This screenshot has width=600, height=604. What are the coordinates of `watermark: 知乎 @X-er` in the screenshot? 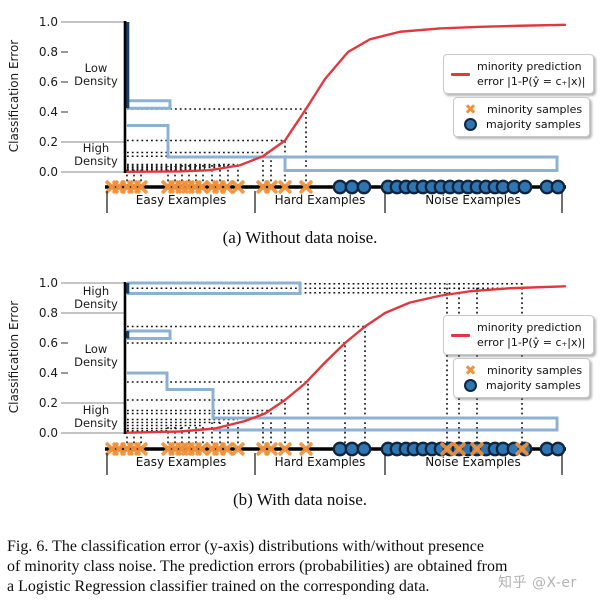 It's located at (537, 583).